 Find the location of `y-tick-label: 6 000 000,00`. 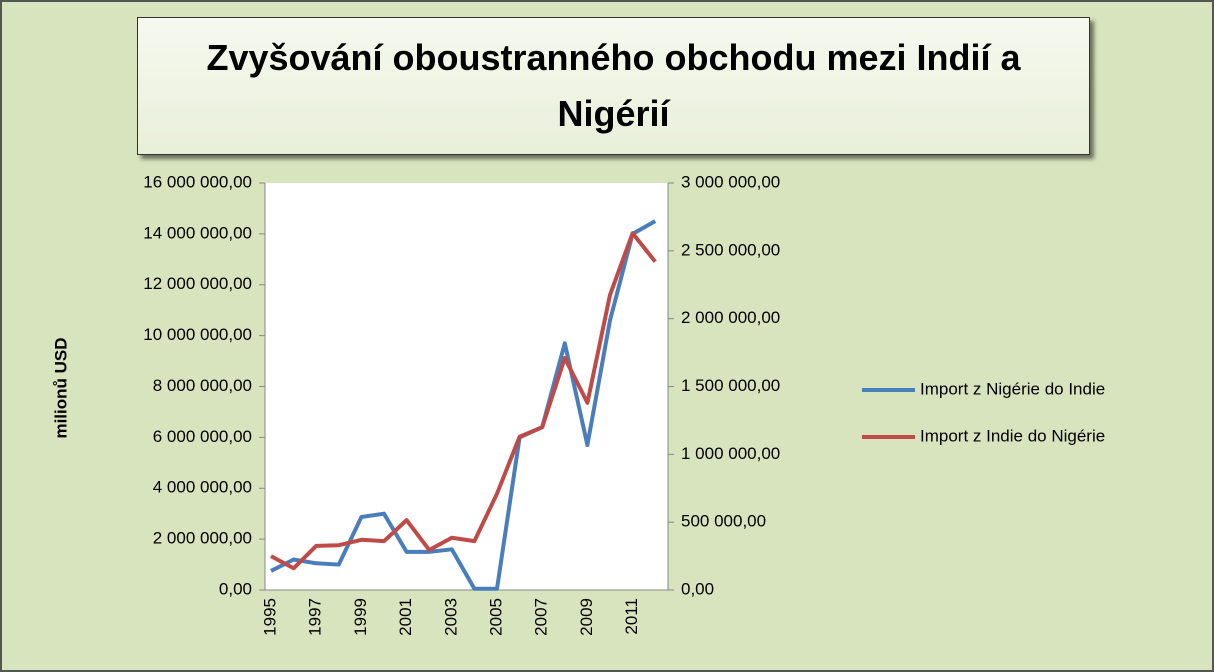

y-tick-label: 6 000 000,00 is located at coordinates (202, 436).